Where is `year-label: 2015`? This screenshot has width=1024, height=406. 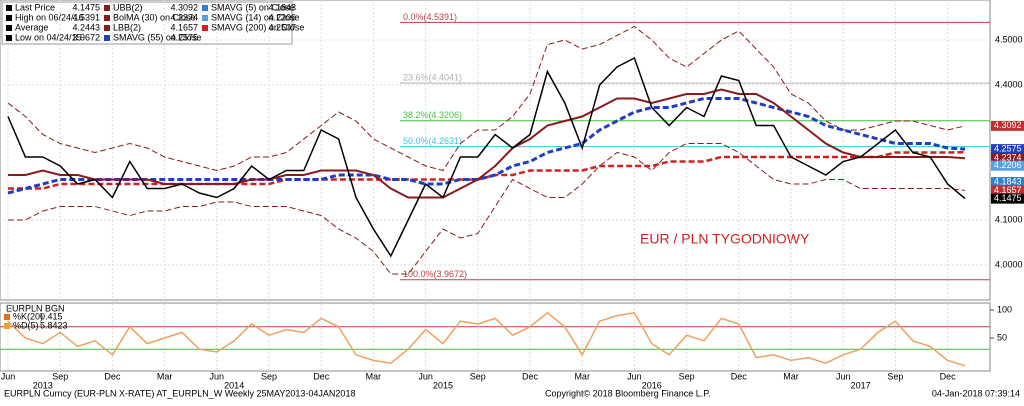 year-label: 2015 is located at coordinates (443, 385).